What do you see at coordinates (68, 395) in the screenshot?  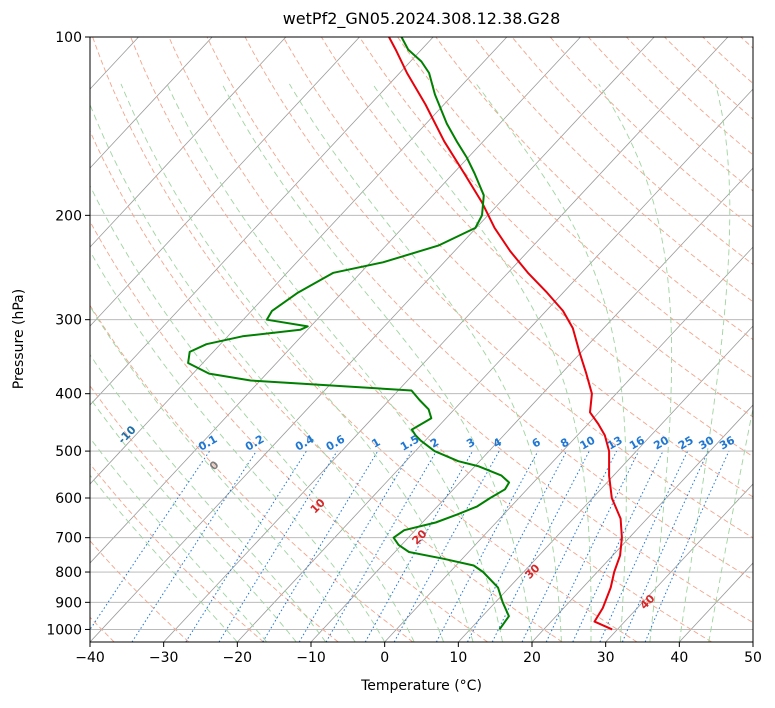 I see `y-tick-label: 400` at bounding box center [68, 395].